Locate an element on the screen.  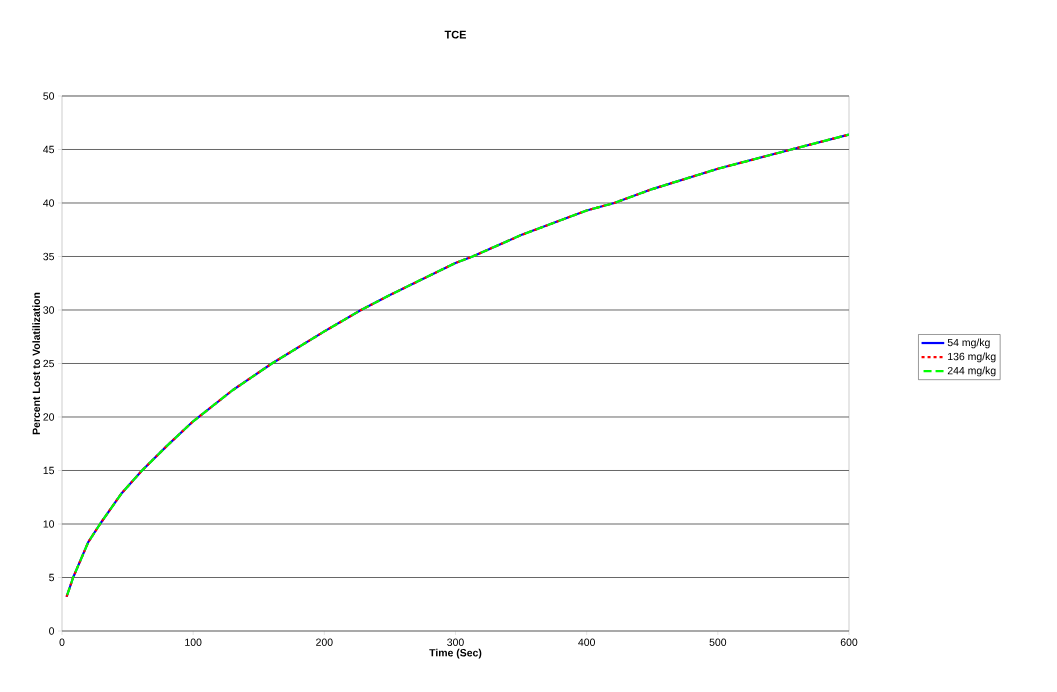
legend-label: 54 mg/kg is located at coordinates (968, 343).